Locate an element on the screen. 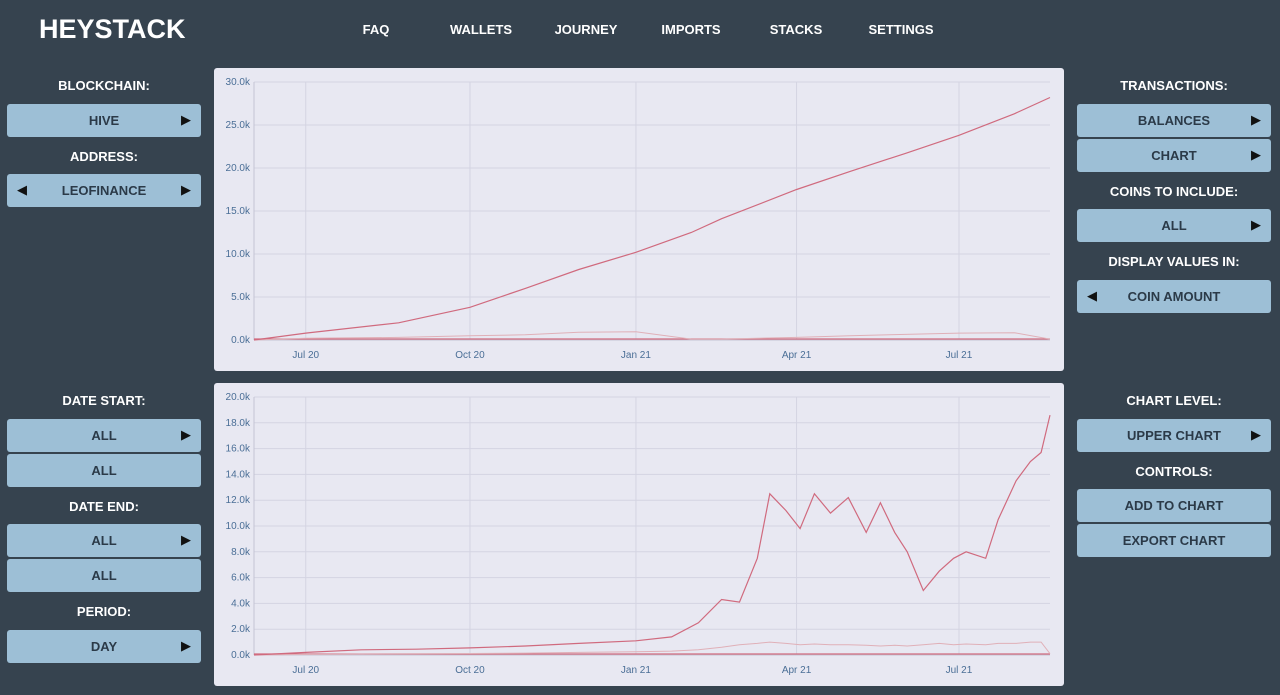 This screenshot has height=695, width=1280. y-tick-label: 2.0k is located at coordinates (241, 629).